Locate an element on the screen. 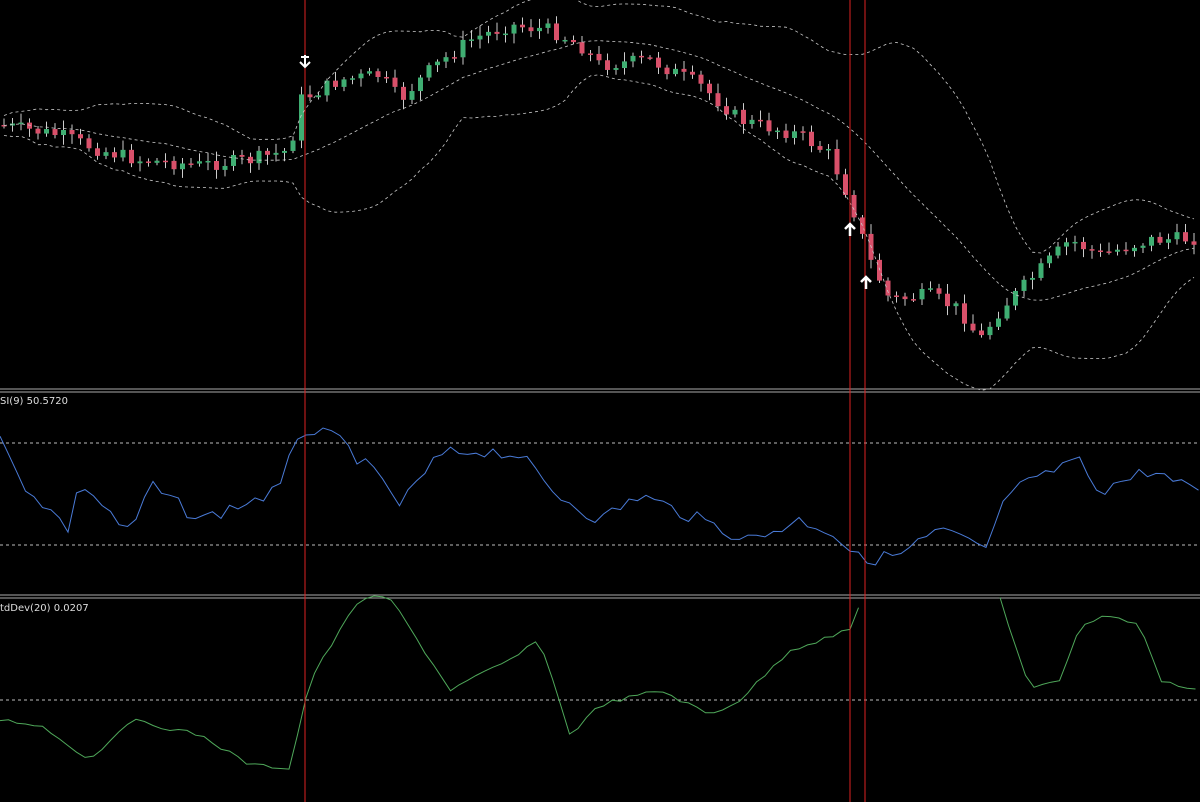 Image resolution: width=1200 pixels, height=802 pixels. rsi-label: SI(9) 50.5720 is located at coordinates (34, 401).